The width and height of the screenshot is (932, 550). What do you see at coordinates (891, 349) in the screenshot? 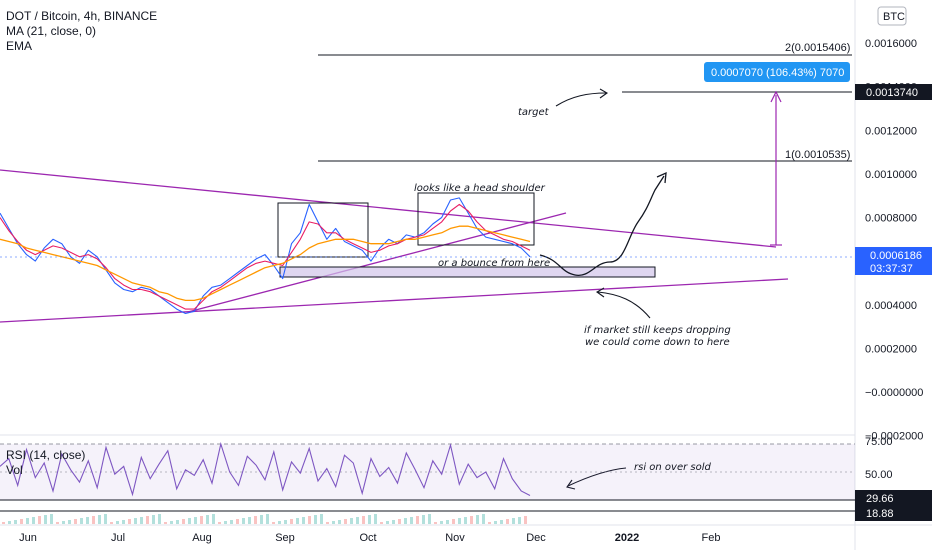
I see `price-axis-tick: 0.0002000` at bounding box center [891, 349].